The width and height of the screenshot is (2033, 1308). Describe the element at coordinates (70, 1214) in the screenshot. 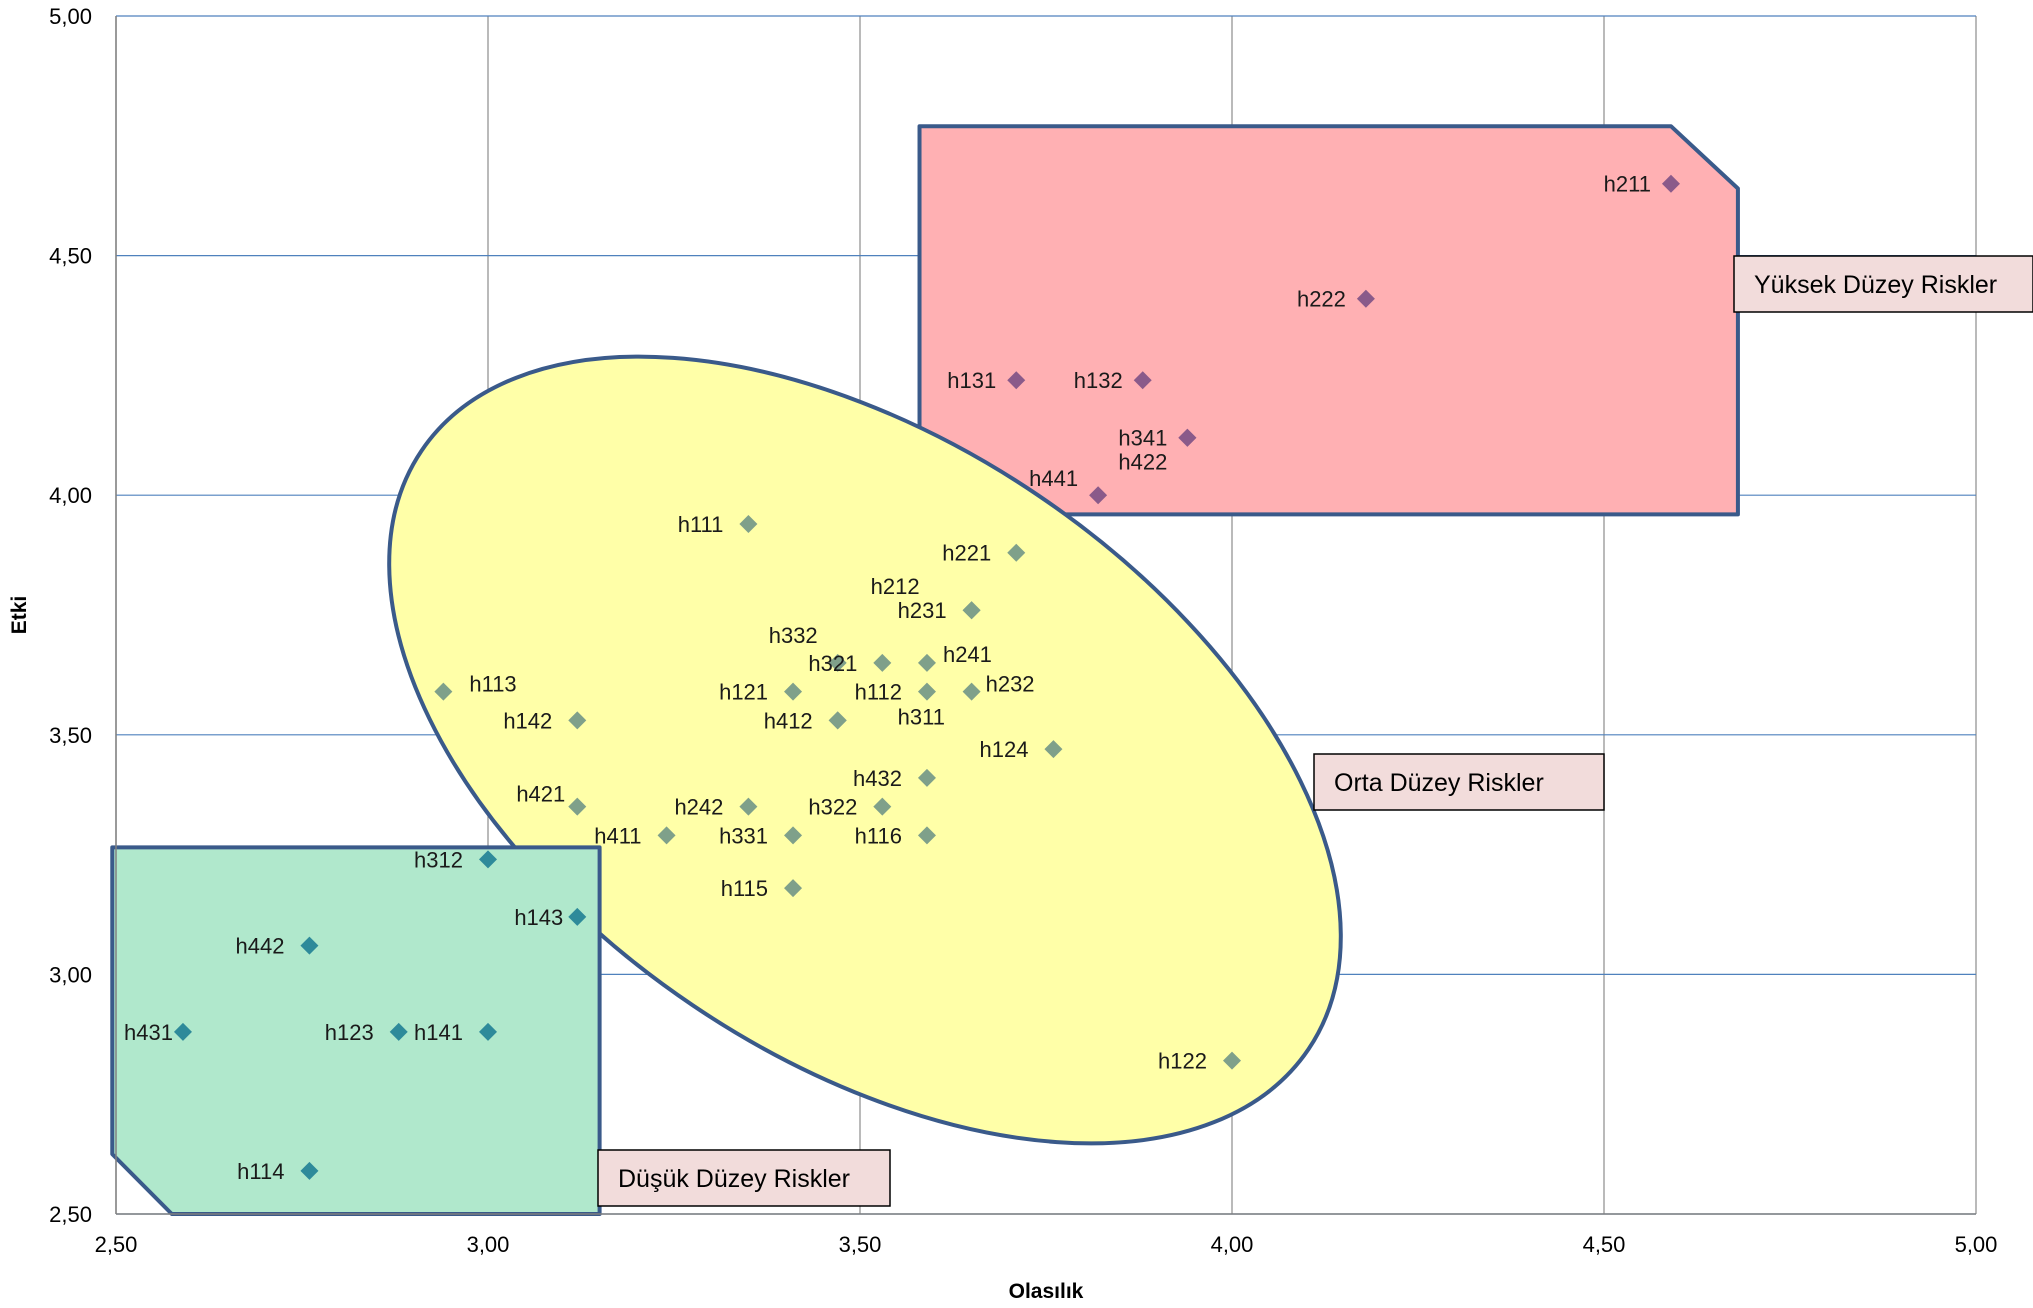

I see `y-tick-label: 2,50` at that location.